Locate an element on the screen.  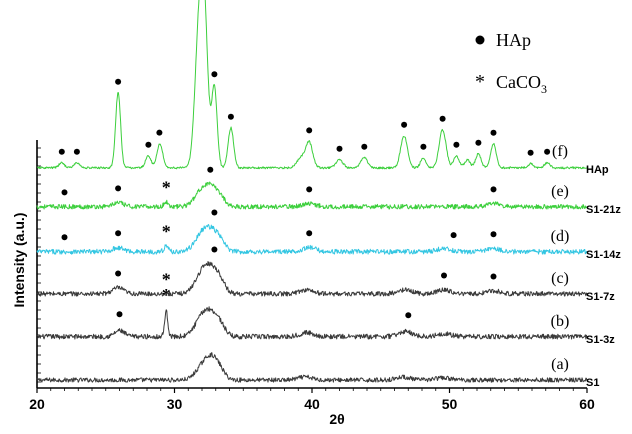
y-axis-minor-ticks is located at coordinates (39, 265).